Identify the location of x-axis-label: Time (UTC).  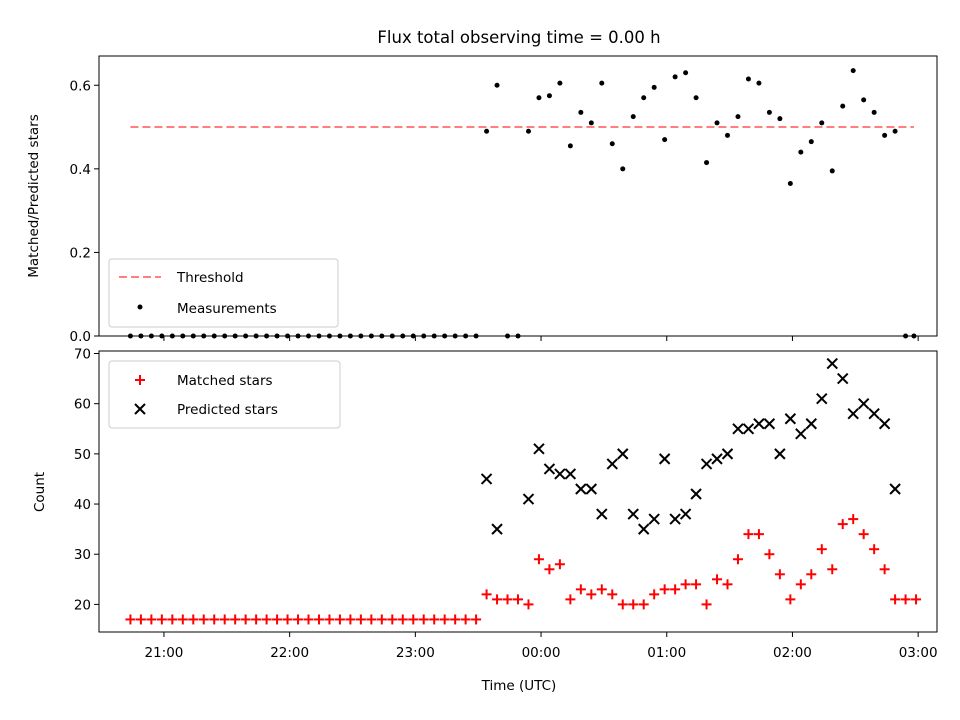
(519, 686).